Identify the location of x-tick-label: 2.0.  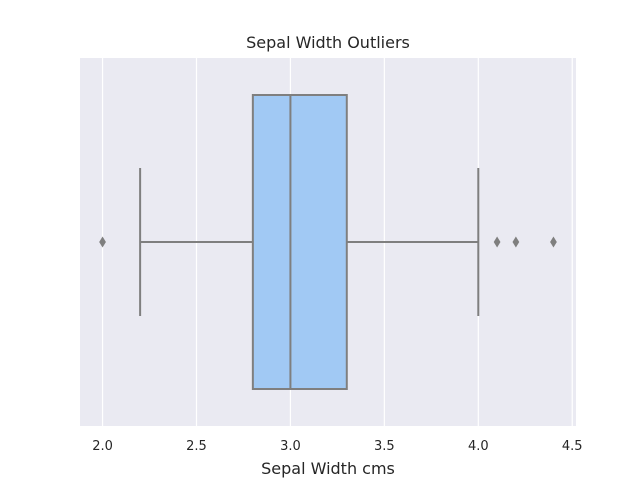
(102, 446).